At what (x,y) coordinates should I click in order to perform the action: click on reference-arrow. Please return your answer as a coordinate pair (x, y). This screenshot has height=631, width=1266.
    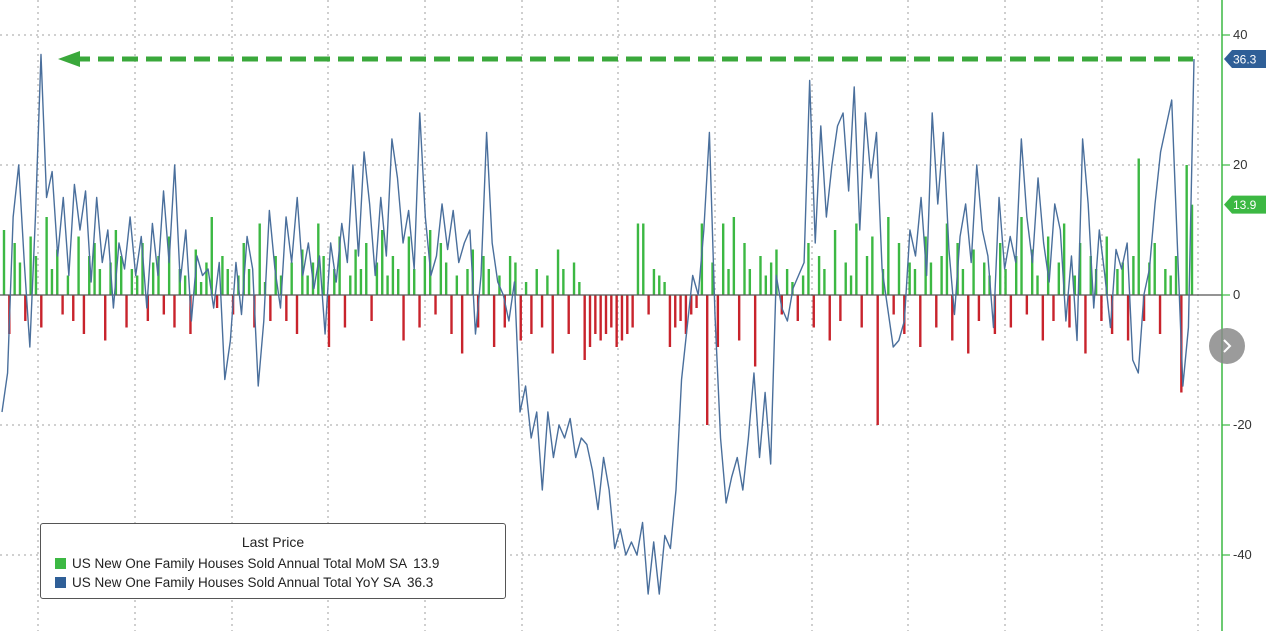
    Looking at the image, I should click on (625, 59).